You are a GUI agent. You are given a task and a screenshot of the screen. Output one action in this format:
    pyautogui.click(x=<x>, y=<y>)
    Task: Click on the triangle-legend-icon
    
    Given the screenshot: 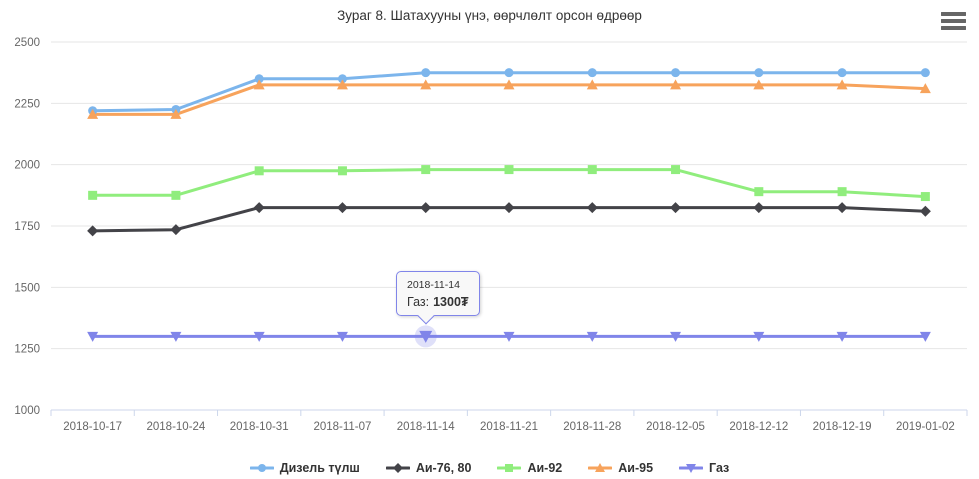 What is the action you would take?
    pyautogui.click(x=600, y=467)
    